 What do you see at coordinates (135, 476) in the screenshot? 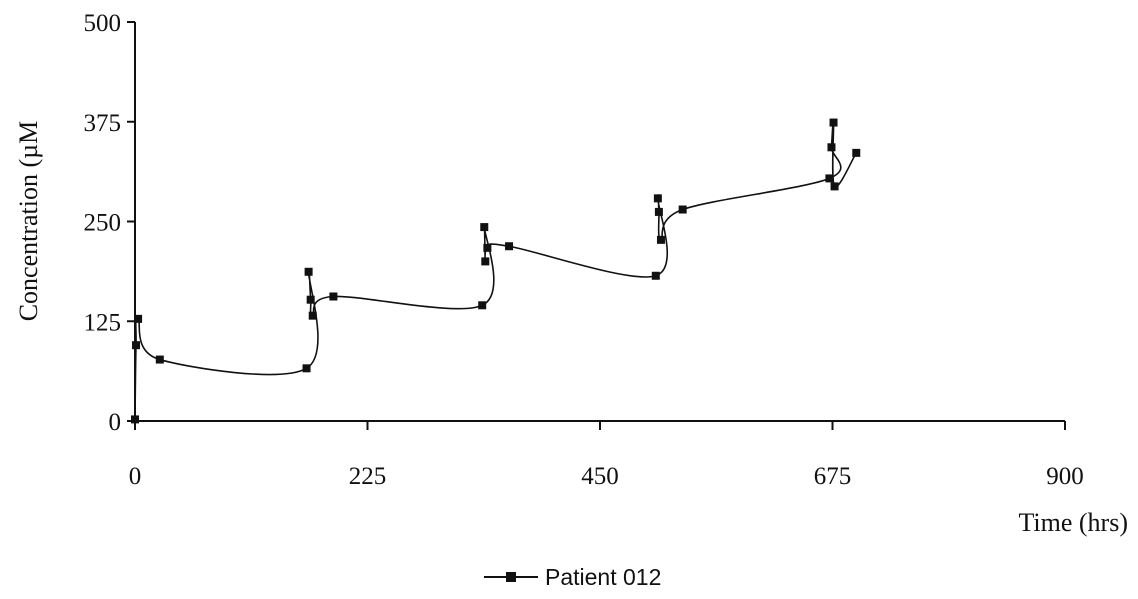
I see `x-tick-label: 0` at bounding box center [135, 476].